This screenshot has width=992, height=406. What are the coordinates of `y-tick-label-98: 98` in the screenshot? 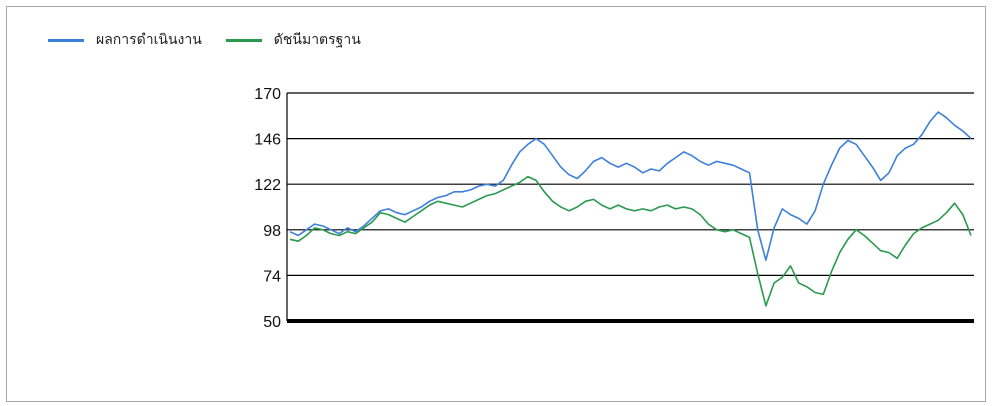 It's located at (272, 231).